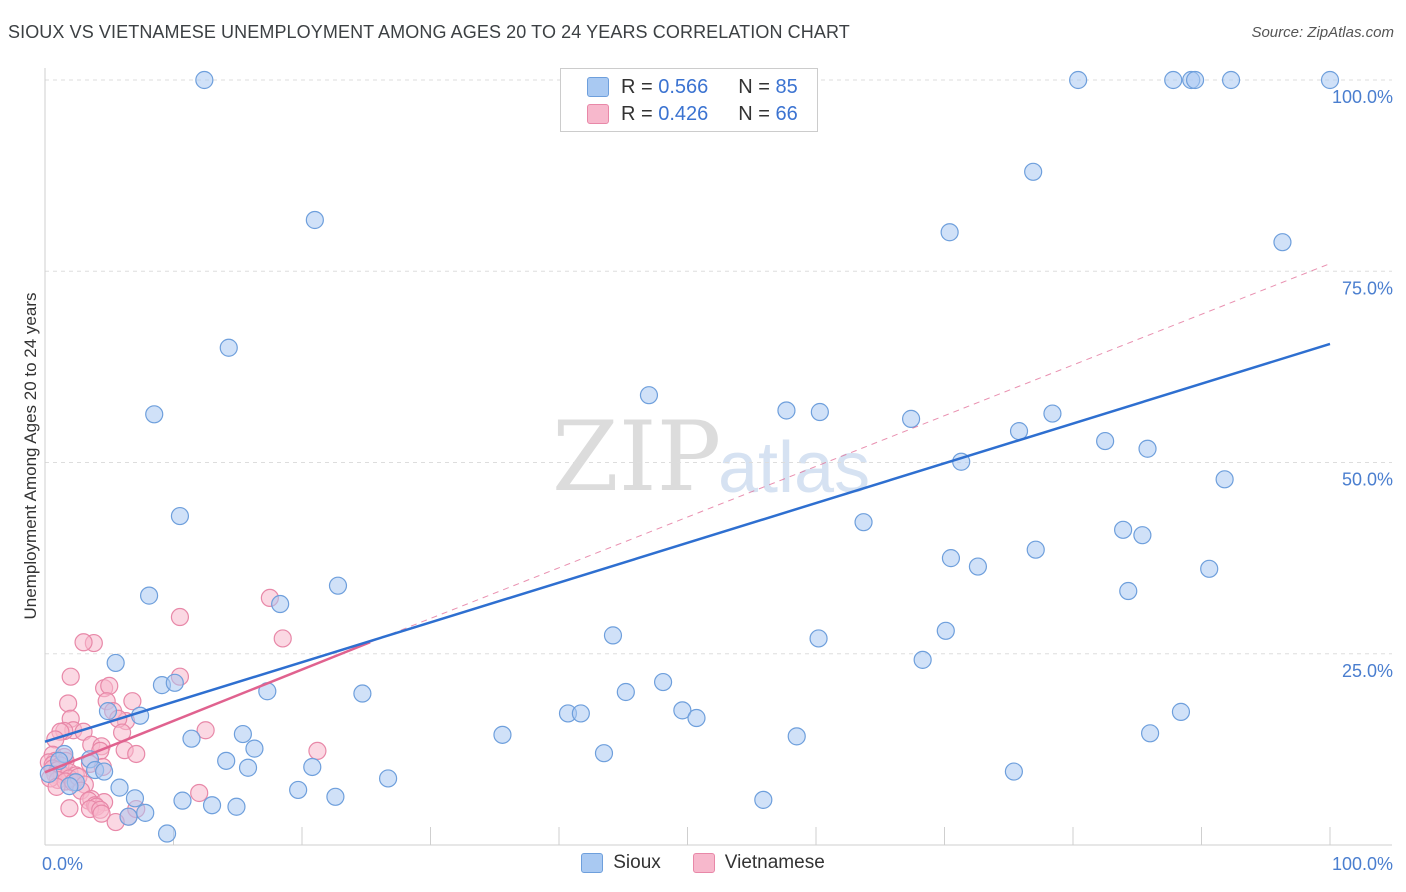 This screenshot has height=892, width=1406. I want to click on vietnamese-legend-swatch, so click(703, 863).